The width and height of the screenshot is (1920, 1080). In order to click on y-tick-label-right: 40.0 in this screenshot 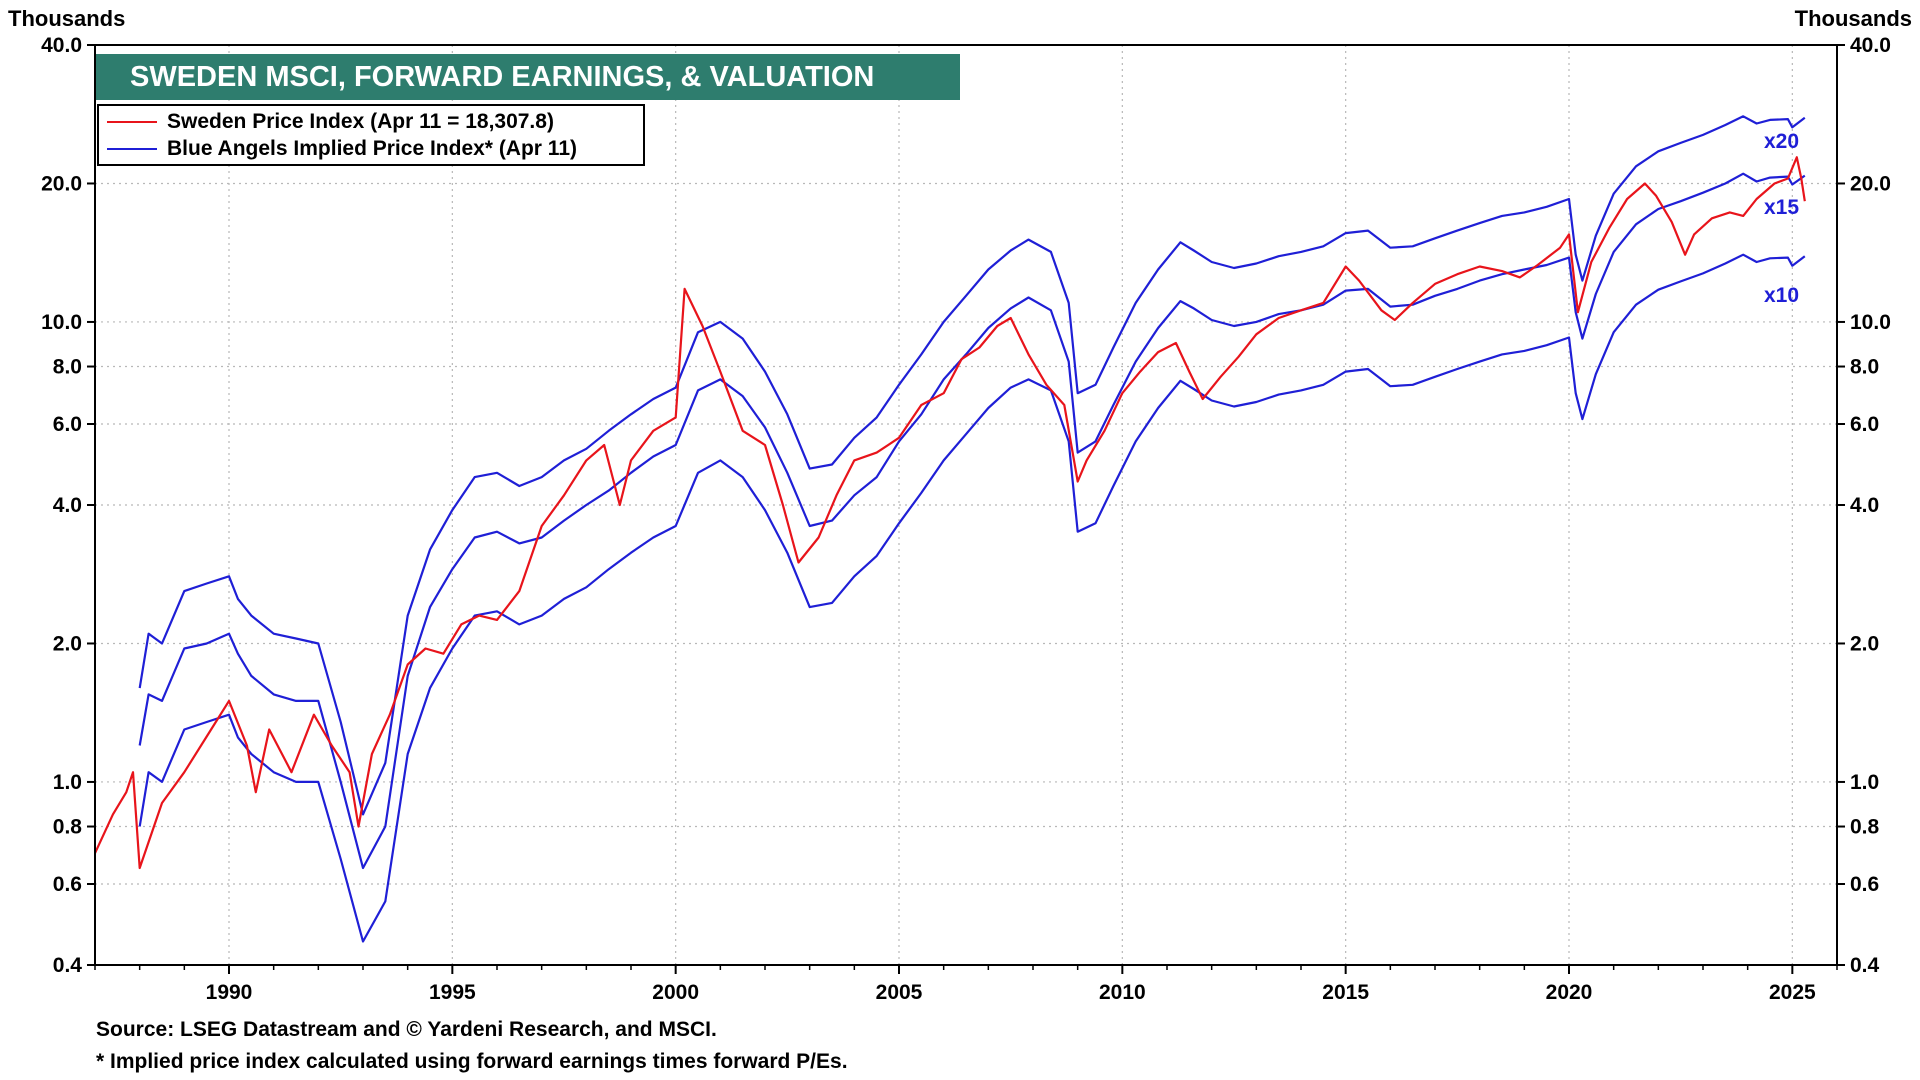, I will do `click(1870, 45)`.